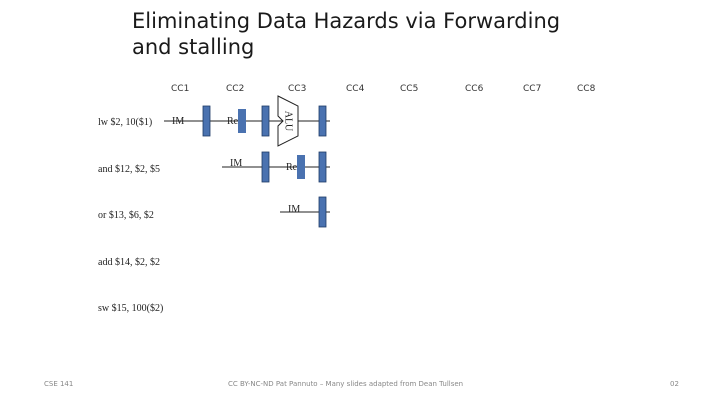  I want to click on title-line-1: Eliminating Data Hazards via Forwarding, so click(346, 21).